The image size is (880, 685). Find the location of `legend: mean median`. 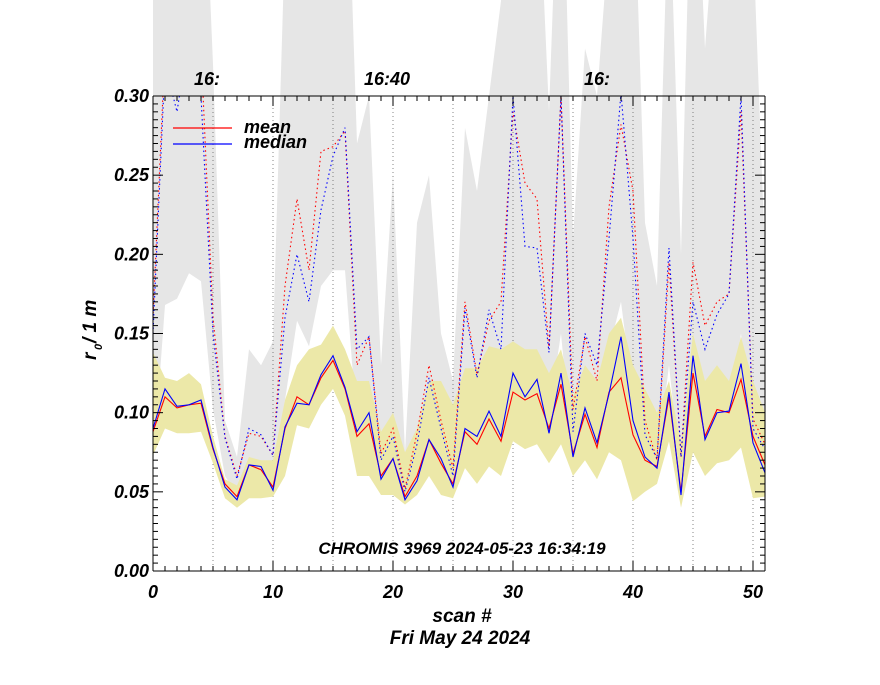

legend: mean median is located at coordinates (240, 134).